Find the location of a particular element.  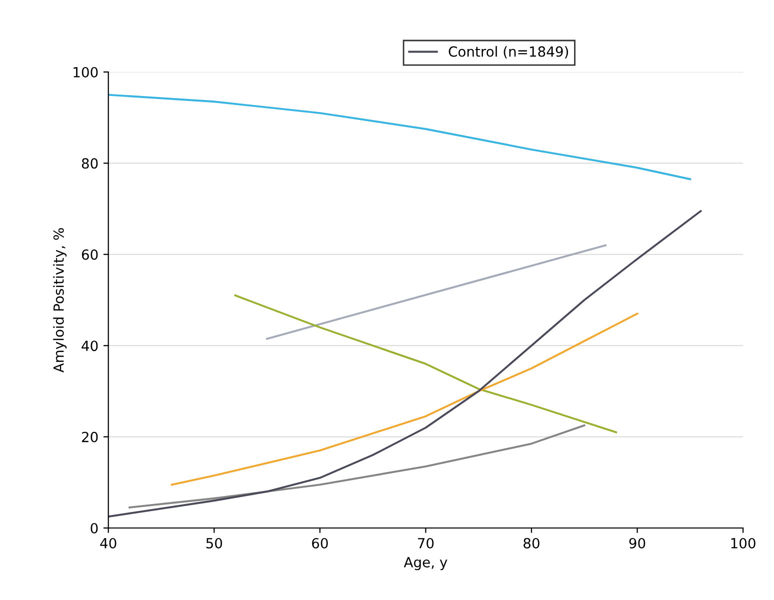

x-tick-label: 100 is located at coordinates (743, 543).